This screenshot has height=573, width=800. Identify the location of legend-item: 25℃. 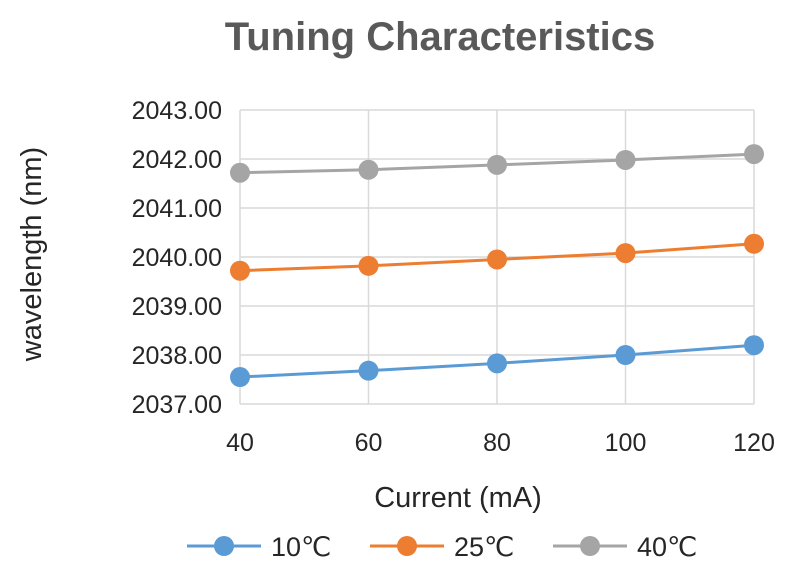
(442, 547).